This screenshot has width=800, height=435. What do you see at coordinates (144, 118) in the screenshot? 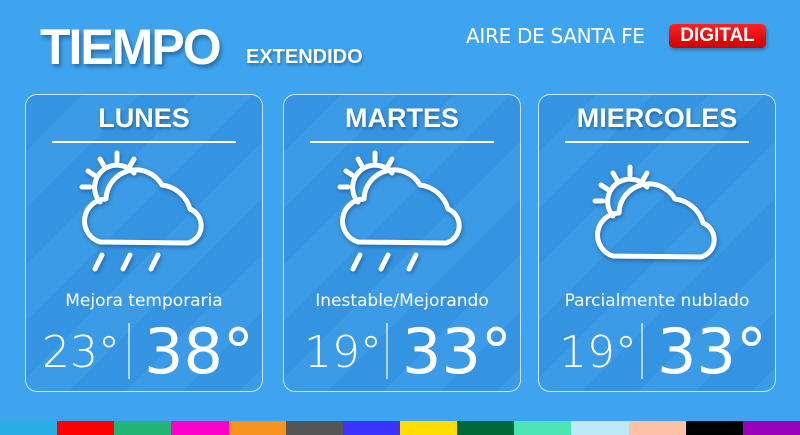
I see `day-name: LUNES` at bounding box center [144, 118].